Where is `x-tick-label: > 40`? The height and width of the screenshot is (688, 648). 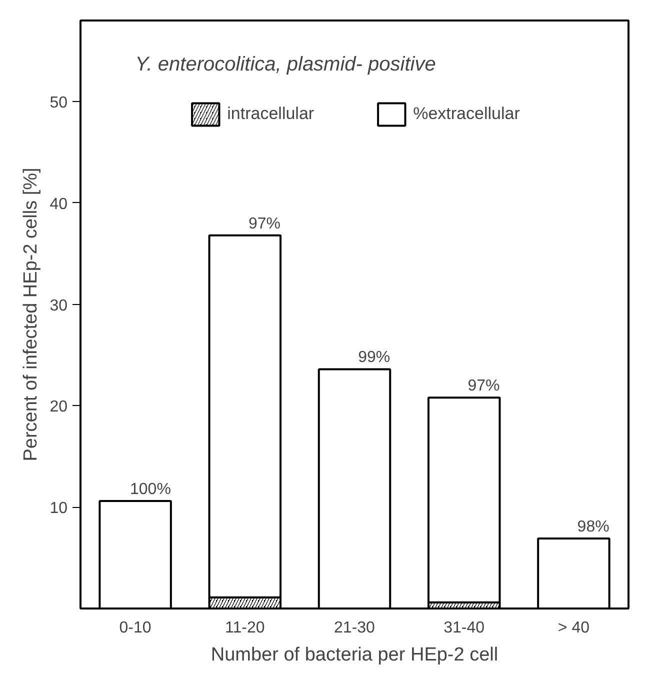 x-tick-label: > 40 is located at coordinates (574, 628).